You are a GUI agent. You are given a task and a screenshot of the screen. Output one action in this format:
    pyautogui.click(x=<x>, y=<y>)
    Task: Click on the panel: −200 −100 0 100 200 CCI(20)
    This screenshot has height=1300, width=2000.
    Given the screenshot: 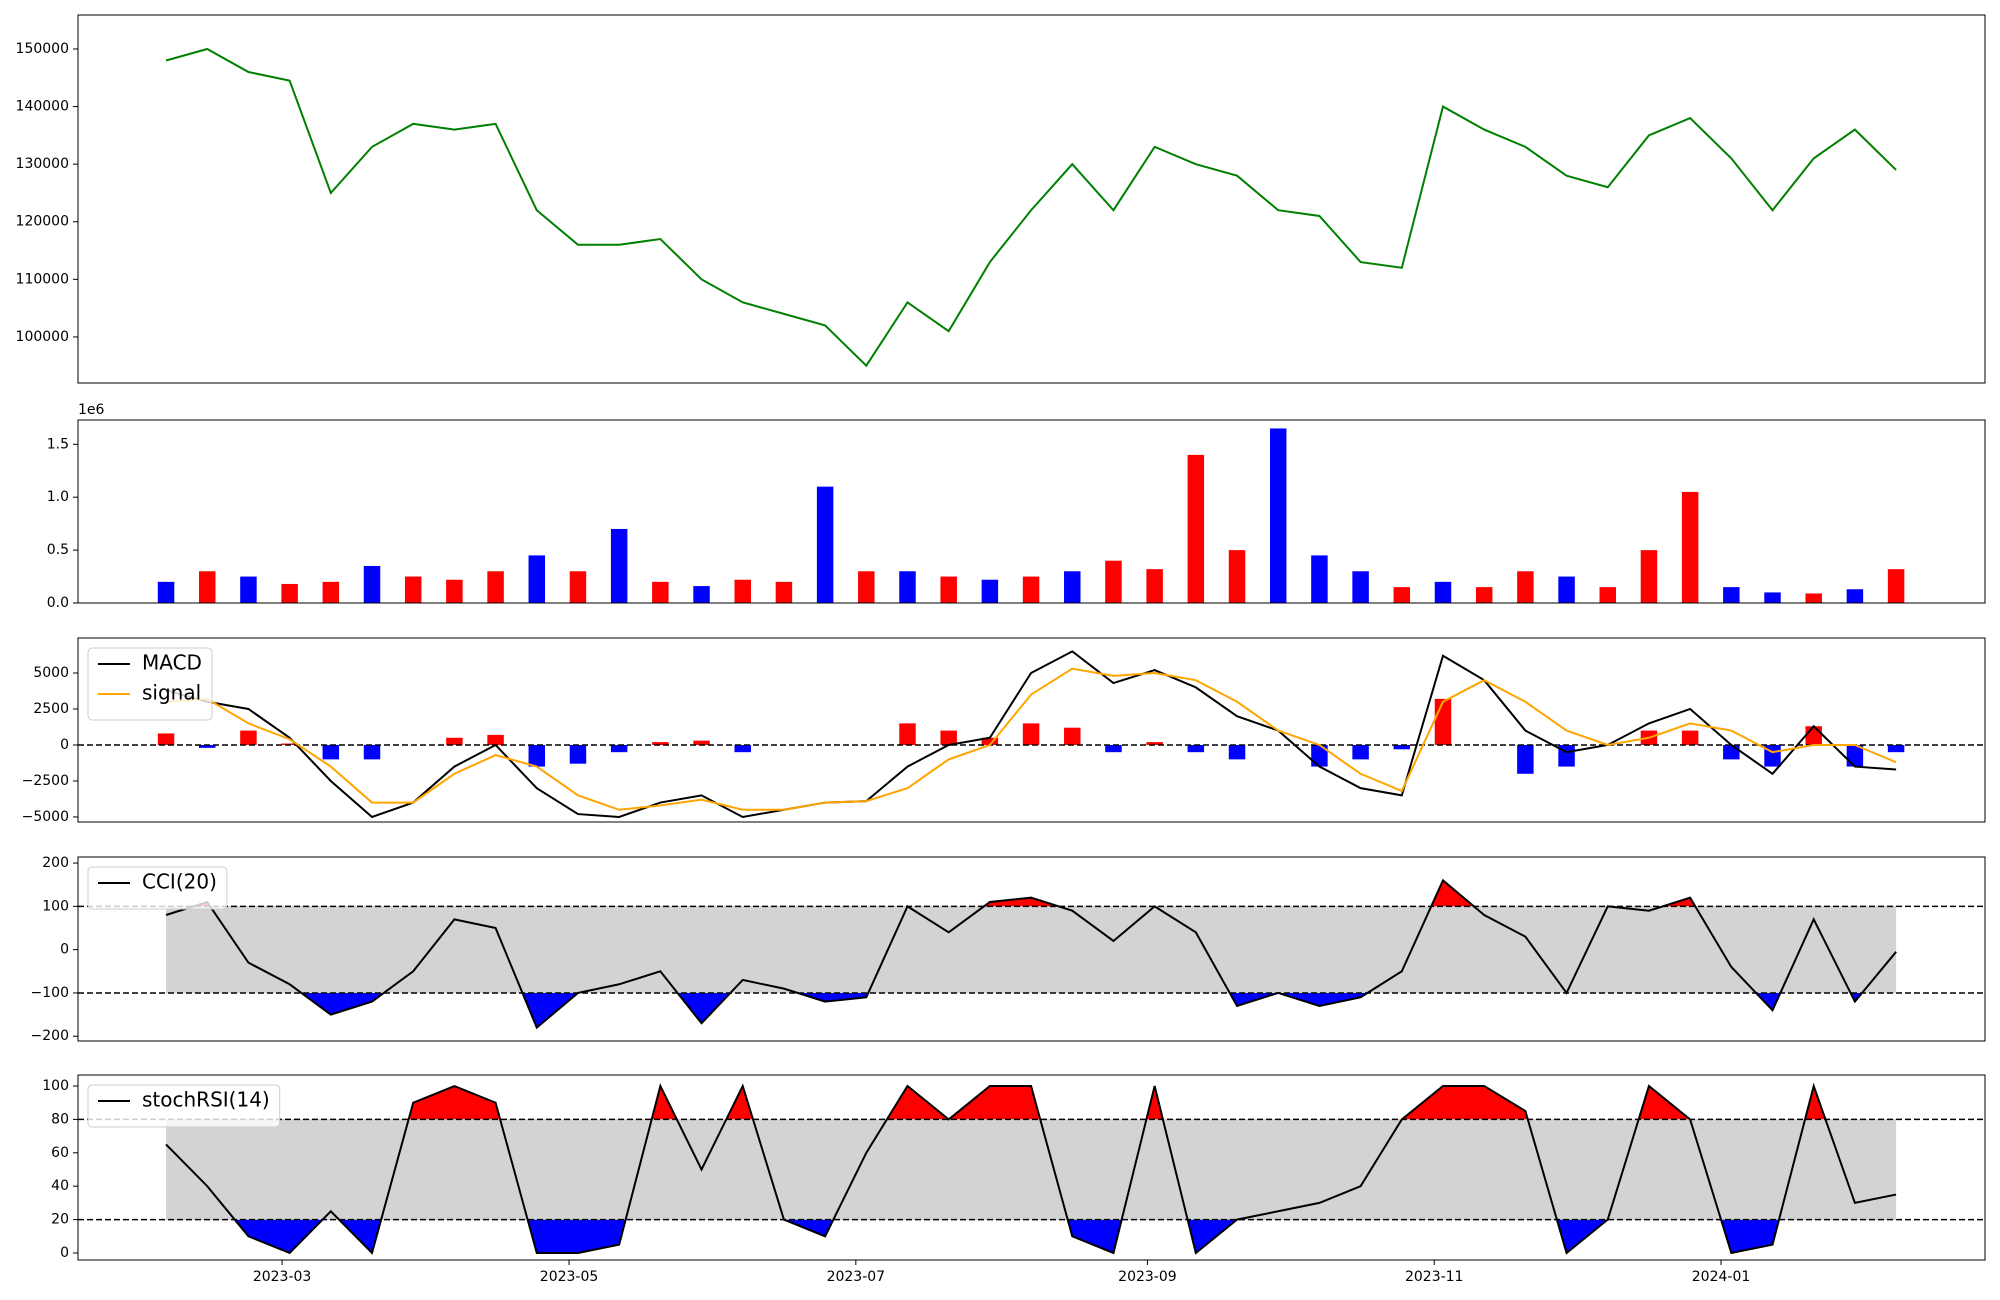 What is the action you would take?
    pyautogui.click(x=1008, y=949)
    